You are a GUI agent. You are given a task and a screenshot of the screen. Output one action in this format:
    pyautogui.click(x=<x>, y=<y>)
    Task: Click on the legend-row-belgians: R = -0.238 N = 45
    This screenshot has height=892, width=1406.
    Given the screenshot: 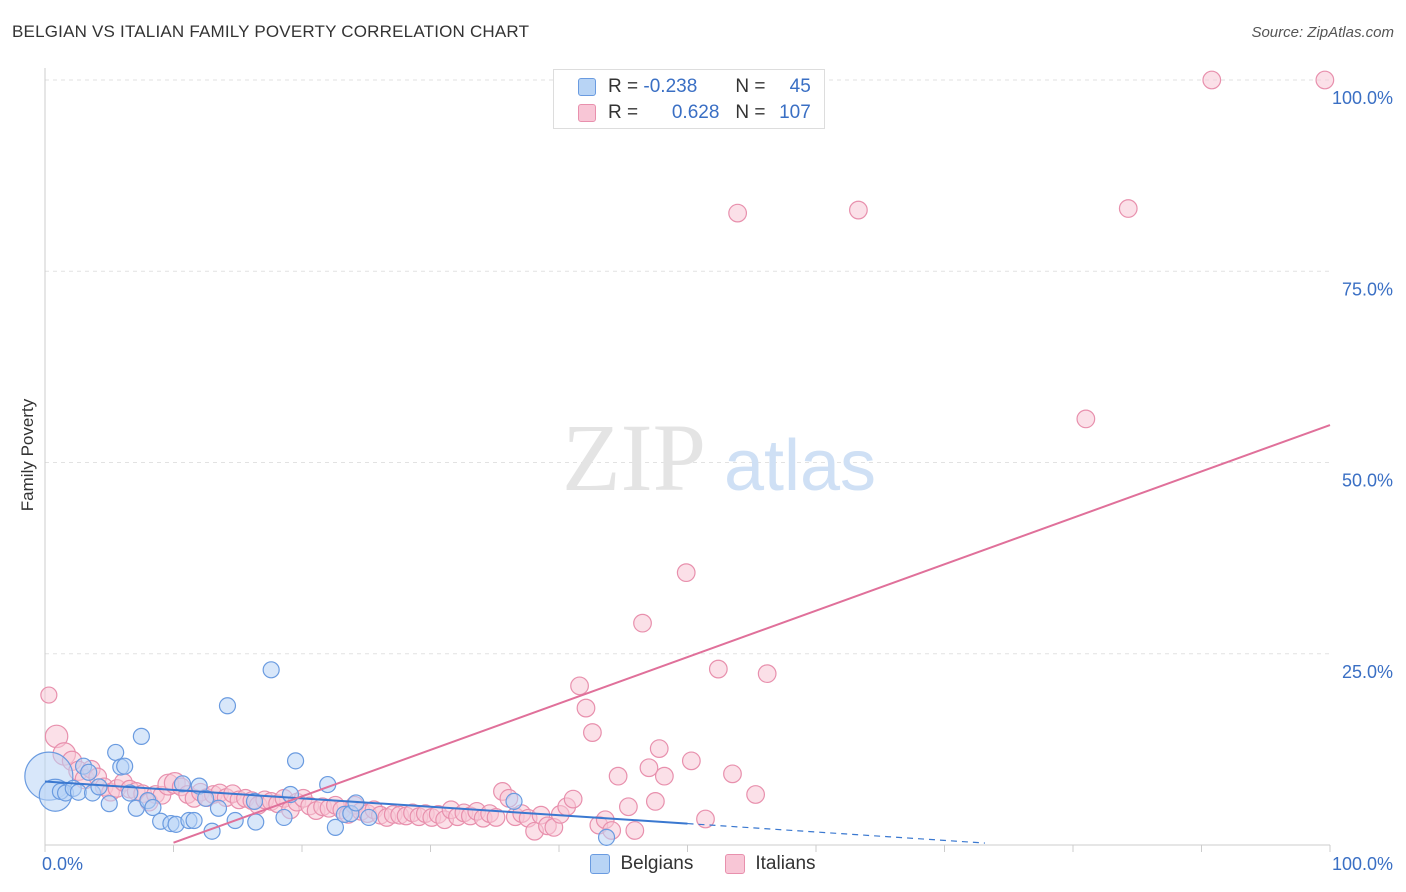 What is the action you would take?
    pyautogui.click(x=694, y=87)
    